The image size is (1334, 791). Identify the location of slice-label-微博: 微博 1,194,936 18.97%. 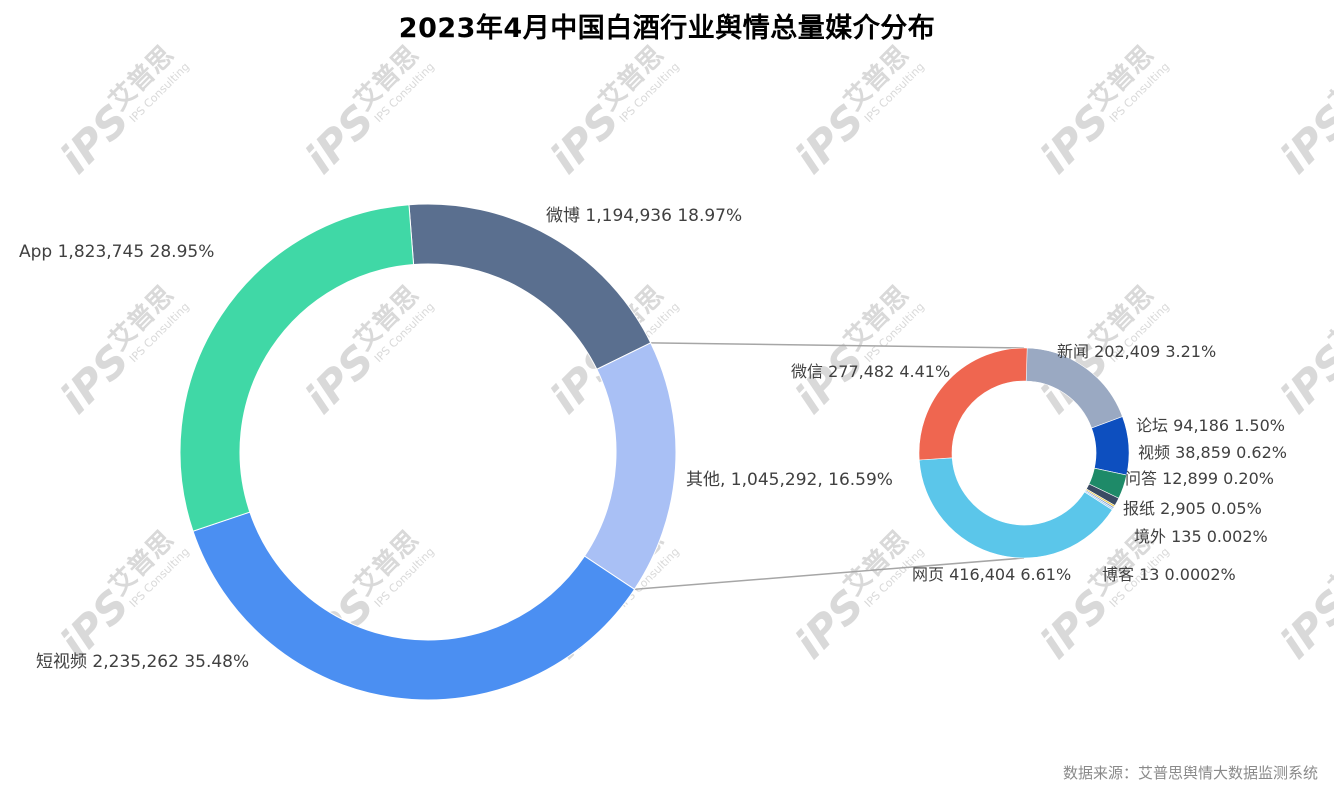
(644, 216).